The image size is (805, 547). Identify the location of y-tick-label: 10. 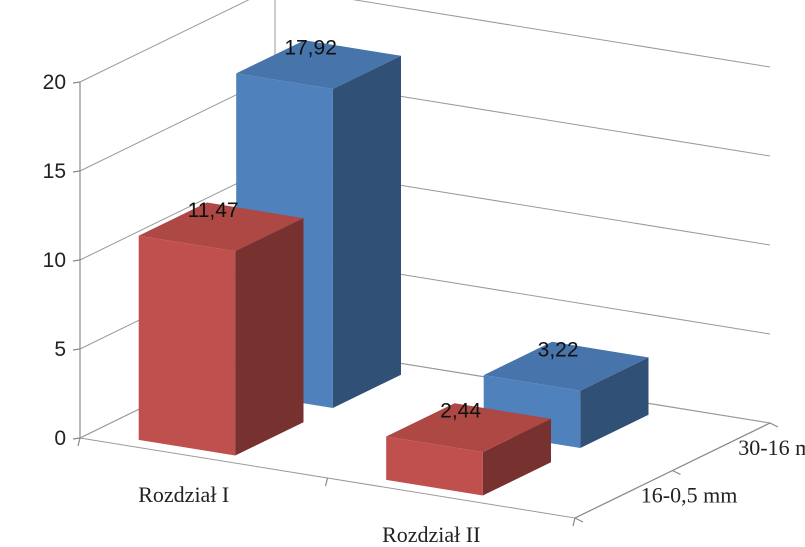
(54, 260).